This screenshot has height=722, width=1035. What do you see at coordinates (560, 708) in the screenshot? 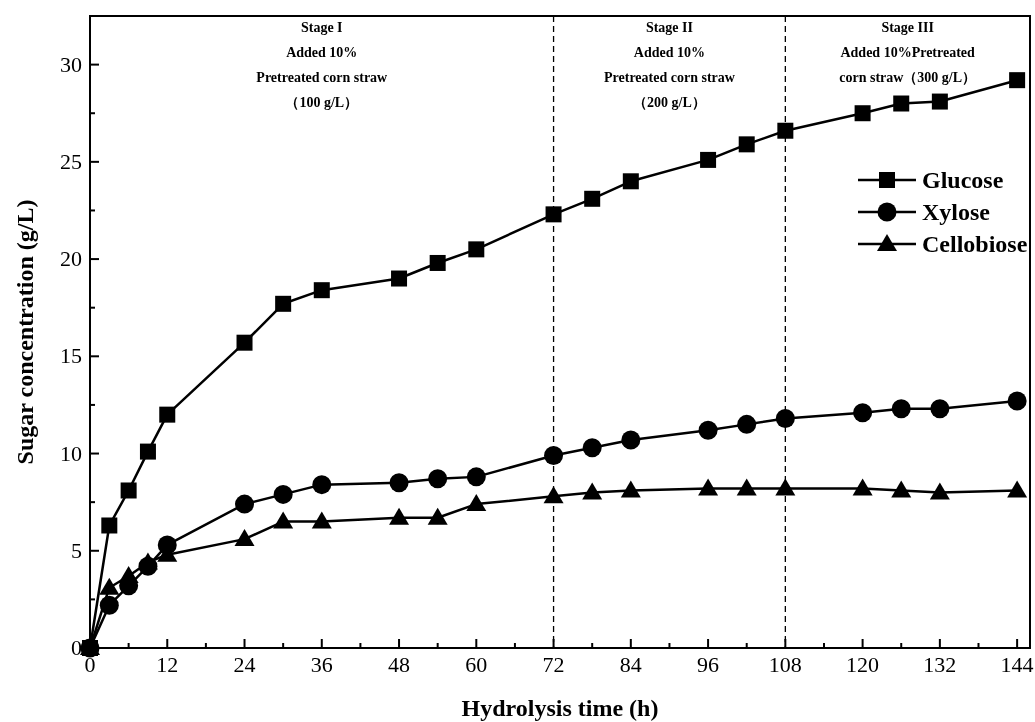
I see `x-axis-title: Hydrolysis time (h)` at bounding box center [560, 708].